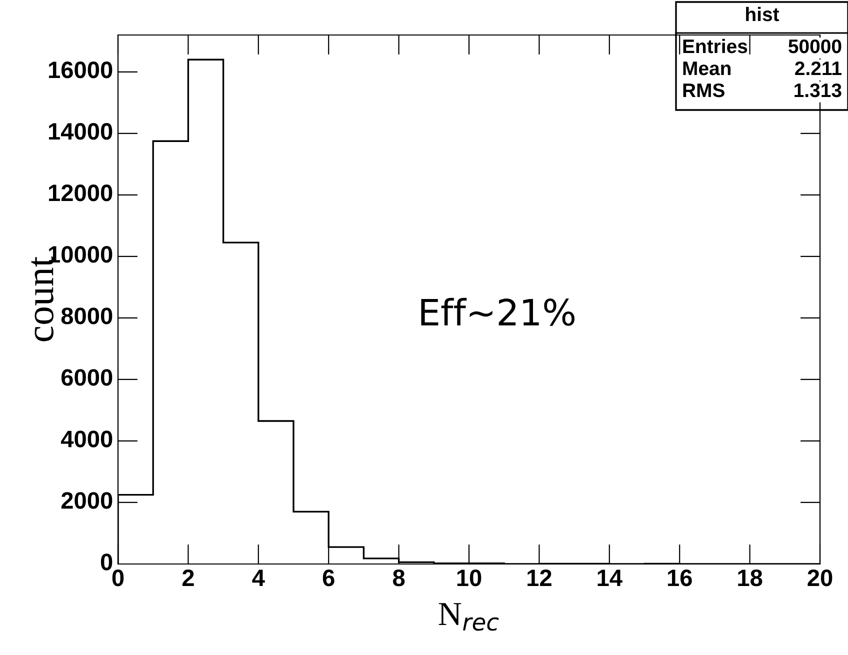  Describe the element at coordinates (80, 193) in the screenshot. I see `y-tick-label: 12000` at that location.